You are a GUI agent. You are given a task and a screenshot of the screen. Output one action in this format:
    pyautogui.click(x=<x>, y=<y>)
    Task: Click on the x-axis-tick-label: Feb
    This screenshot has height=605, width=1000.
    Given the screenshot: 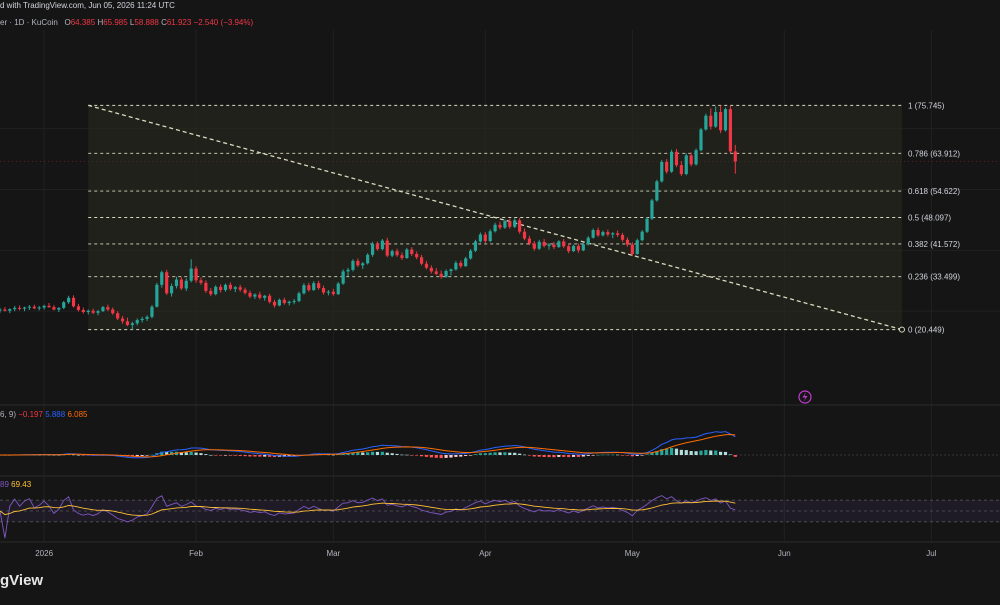 What is the action you would take?
    pyautogui.click(x=196, y=553)
    